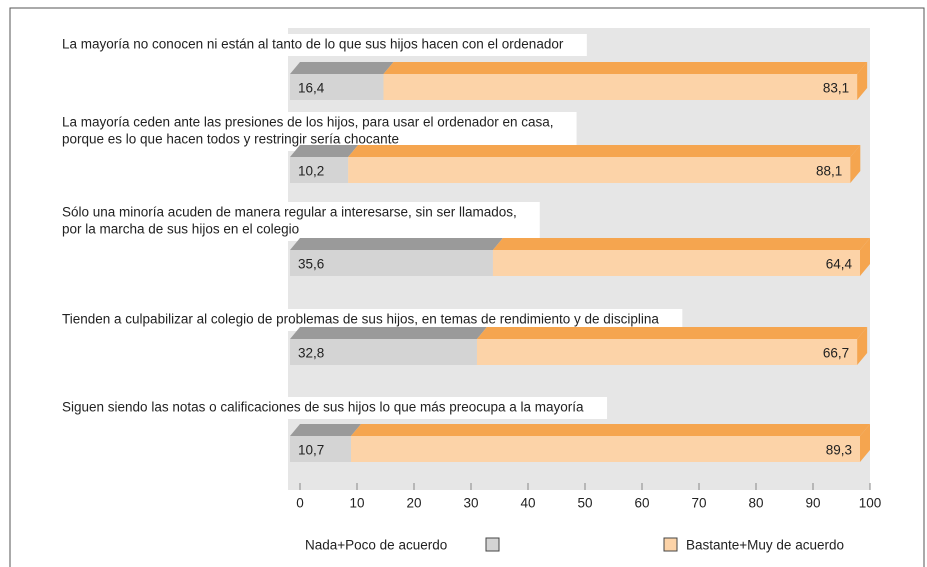 The width and height of the screenshot is (927, 567). Describe the element at coordinates (836, 353) in the screenshot. I see `value-label: 66,7` at that location.